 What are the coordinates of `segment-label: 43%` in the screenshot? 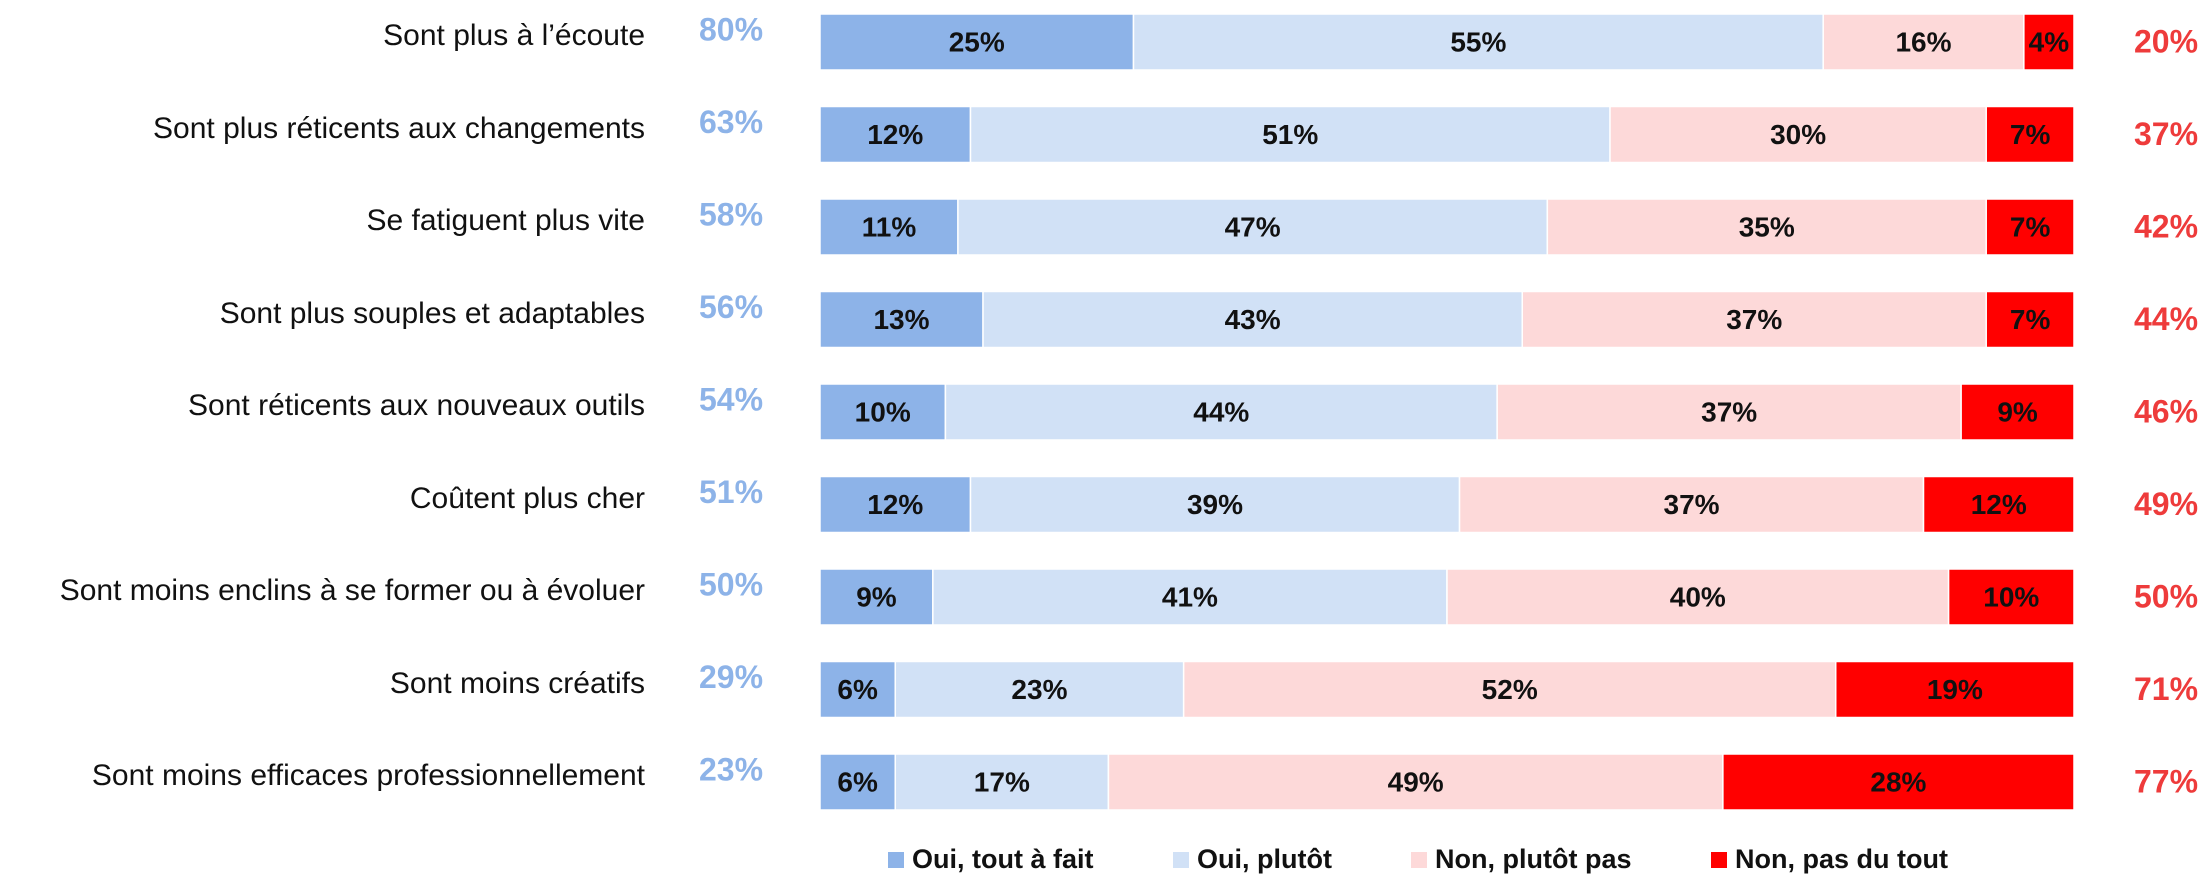 It's located at (1253, 319).